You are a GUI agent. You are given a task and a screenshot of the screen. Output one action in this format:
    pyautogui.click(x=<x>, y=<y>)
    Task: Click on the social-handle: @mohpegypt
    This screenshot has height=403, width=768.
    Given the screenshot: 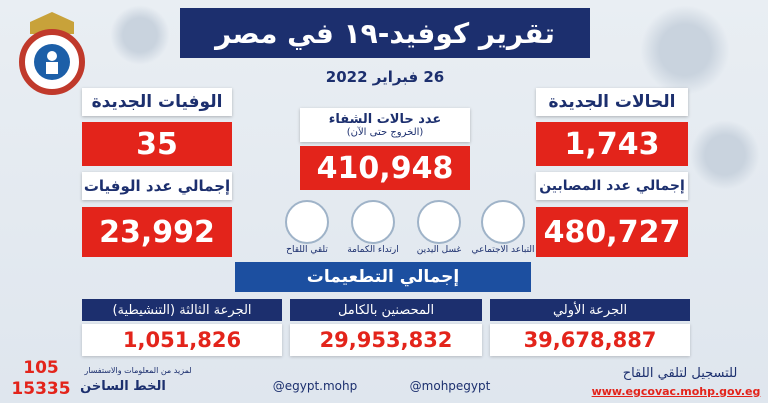 What is the action you would take?
    pyautogui.click(x=450, y=386)
    